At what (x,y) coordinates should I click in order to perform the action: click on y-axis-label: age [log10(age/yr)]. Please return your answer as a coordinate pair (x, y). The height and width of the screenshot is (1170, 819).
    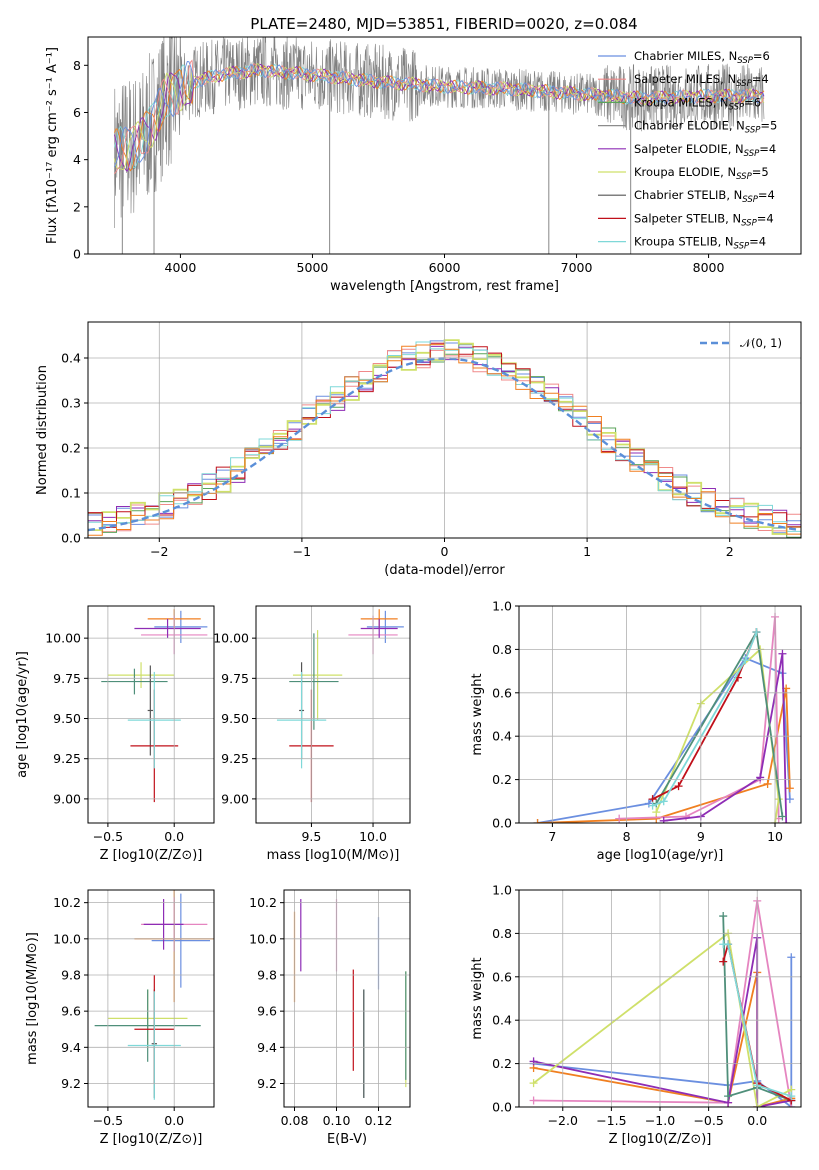
    Looking at the image, I should click on (22, 714).